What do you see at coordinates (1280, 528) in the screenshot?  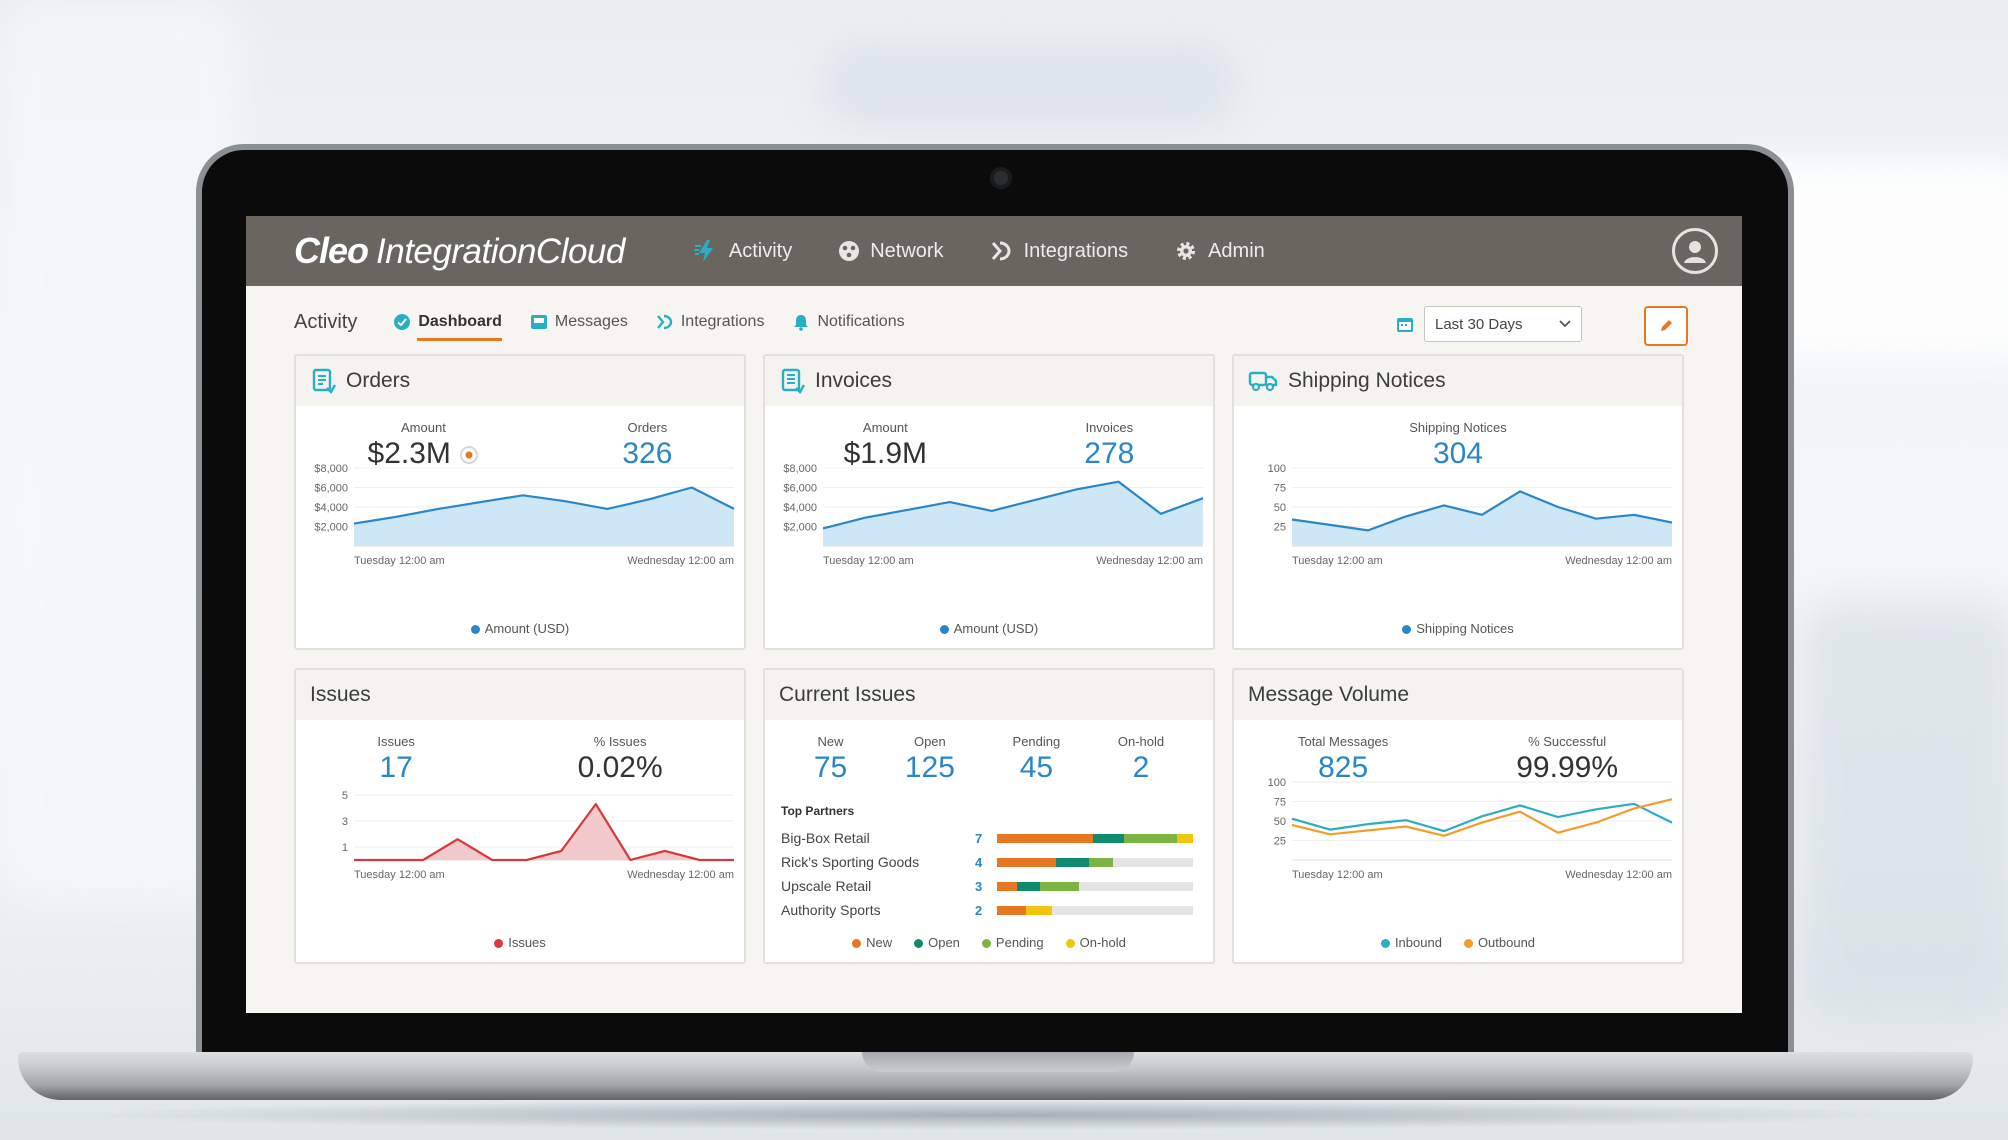 I see `y-tick-label: 25` at bounding box center [1280, 528].